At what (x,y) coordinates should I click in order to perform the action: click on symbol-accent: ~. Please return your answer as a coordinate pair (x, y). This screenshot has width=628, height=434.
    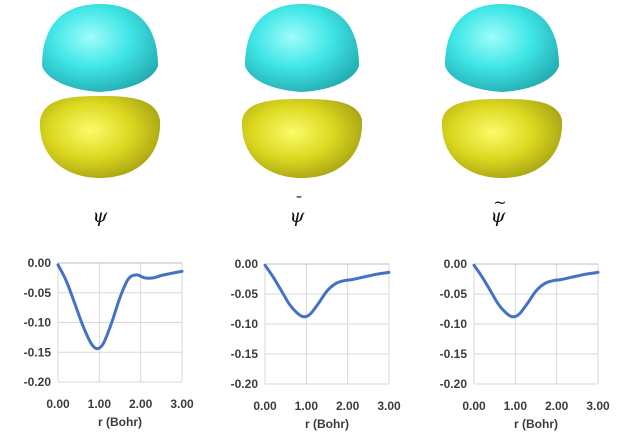
    Looking at the image, I should click on (499, 202).